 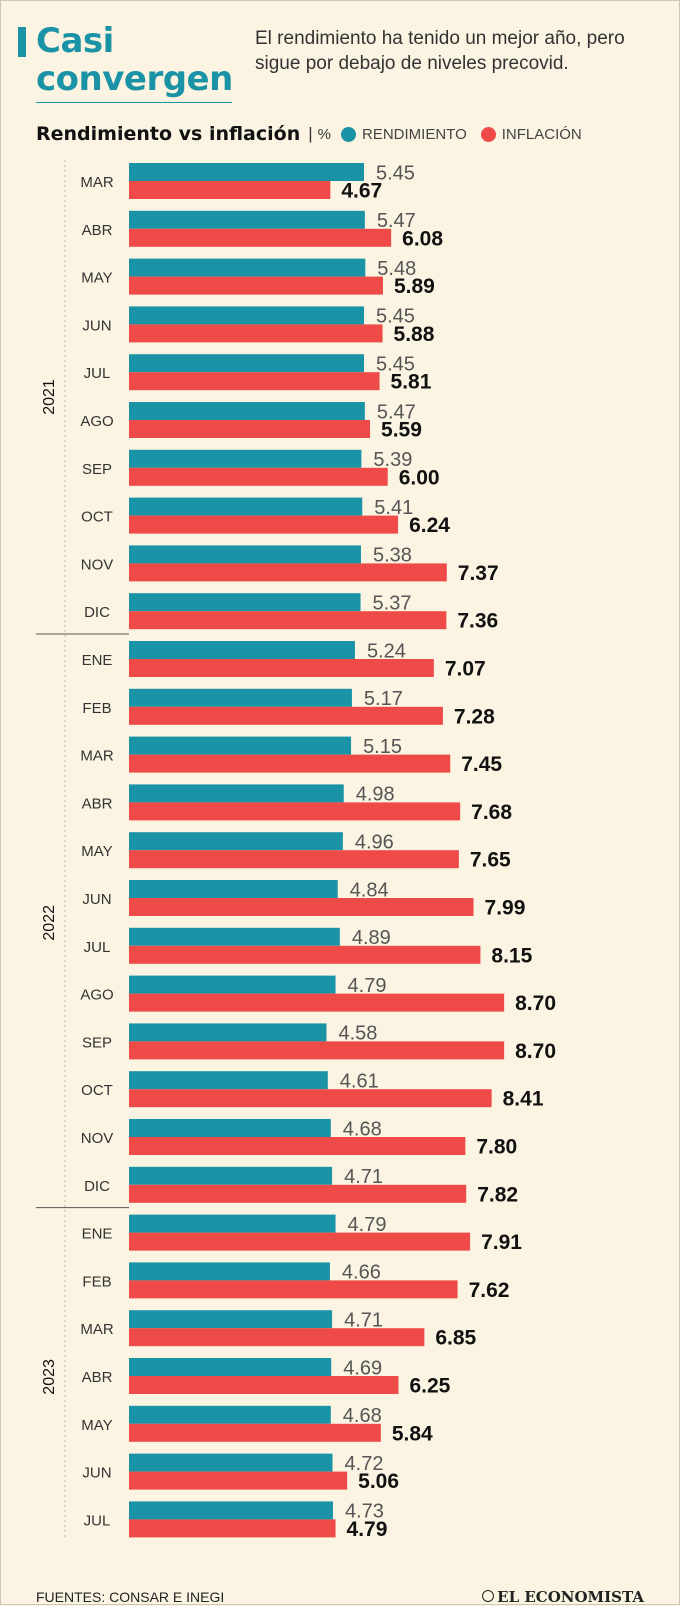 What do you see at coordinates (97, 564) in the screenshot?
I see `month-label: NOV` at bounding box center [97, 564].